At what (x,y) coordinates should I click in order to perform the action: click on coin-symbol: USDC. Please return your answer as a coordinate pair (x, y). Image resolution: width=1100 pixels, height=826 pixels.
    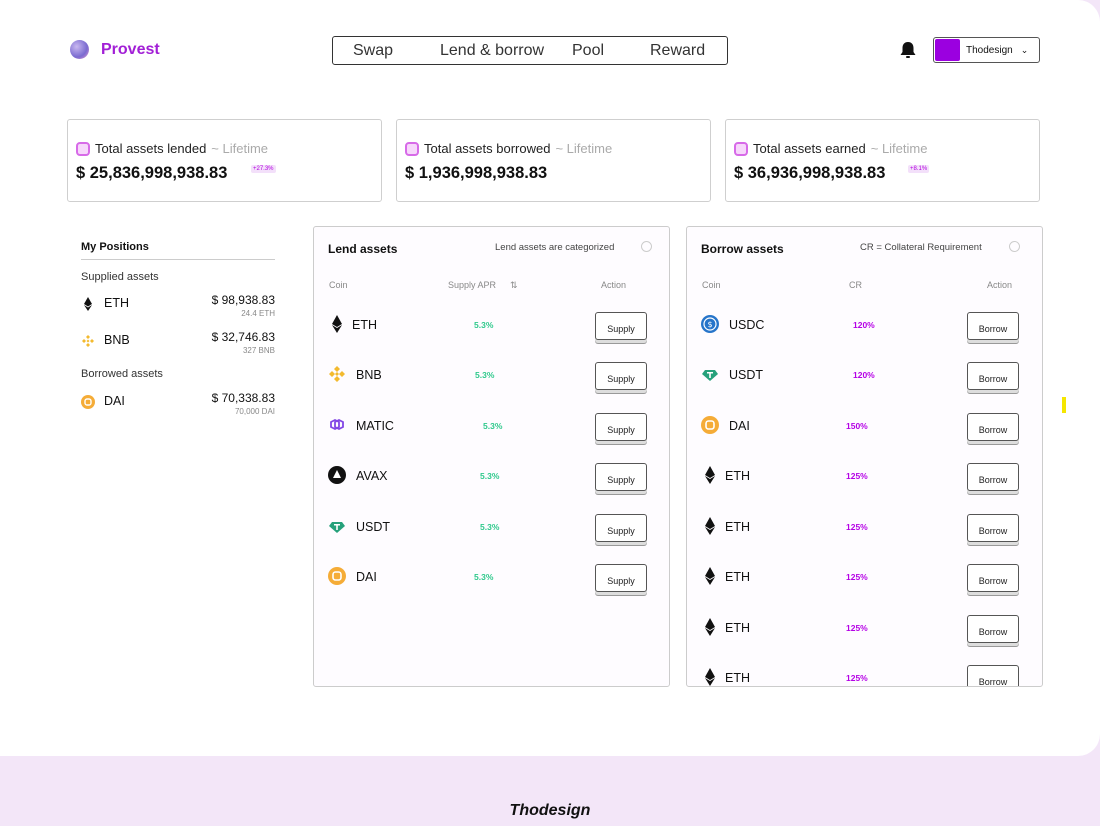
    Looking at the image, I should click on (747, 325).